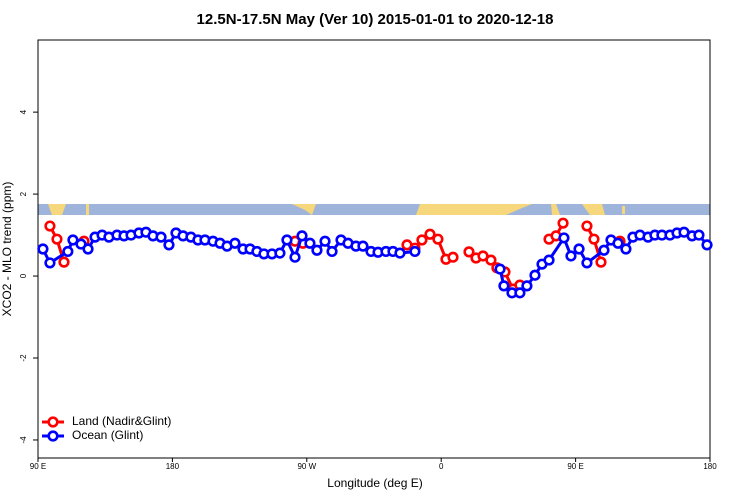  I want to click on x-axis-label: Longitude (deg E), so click(374, 483).